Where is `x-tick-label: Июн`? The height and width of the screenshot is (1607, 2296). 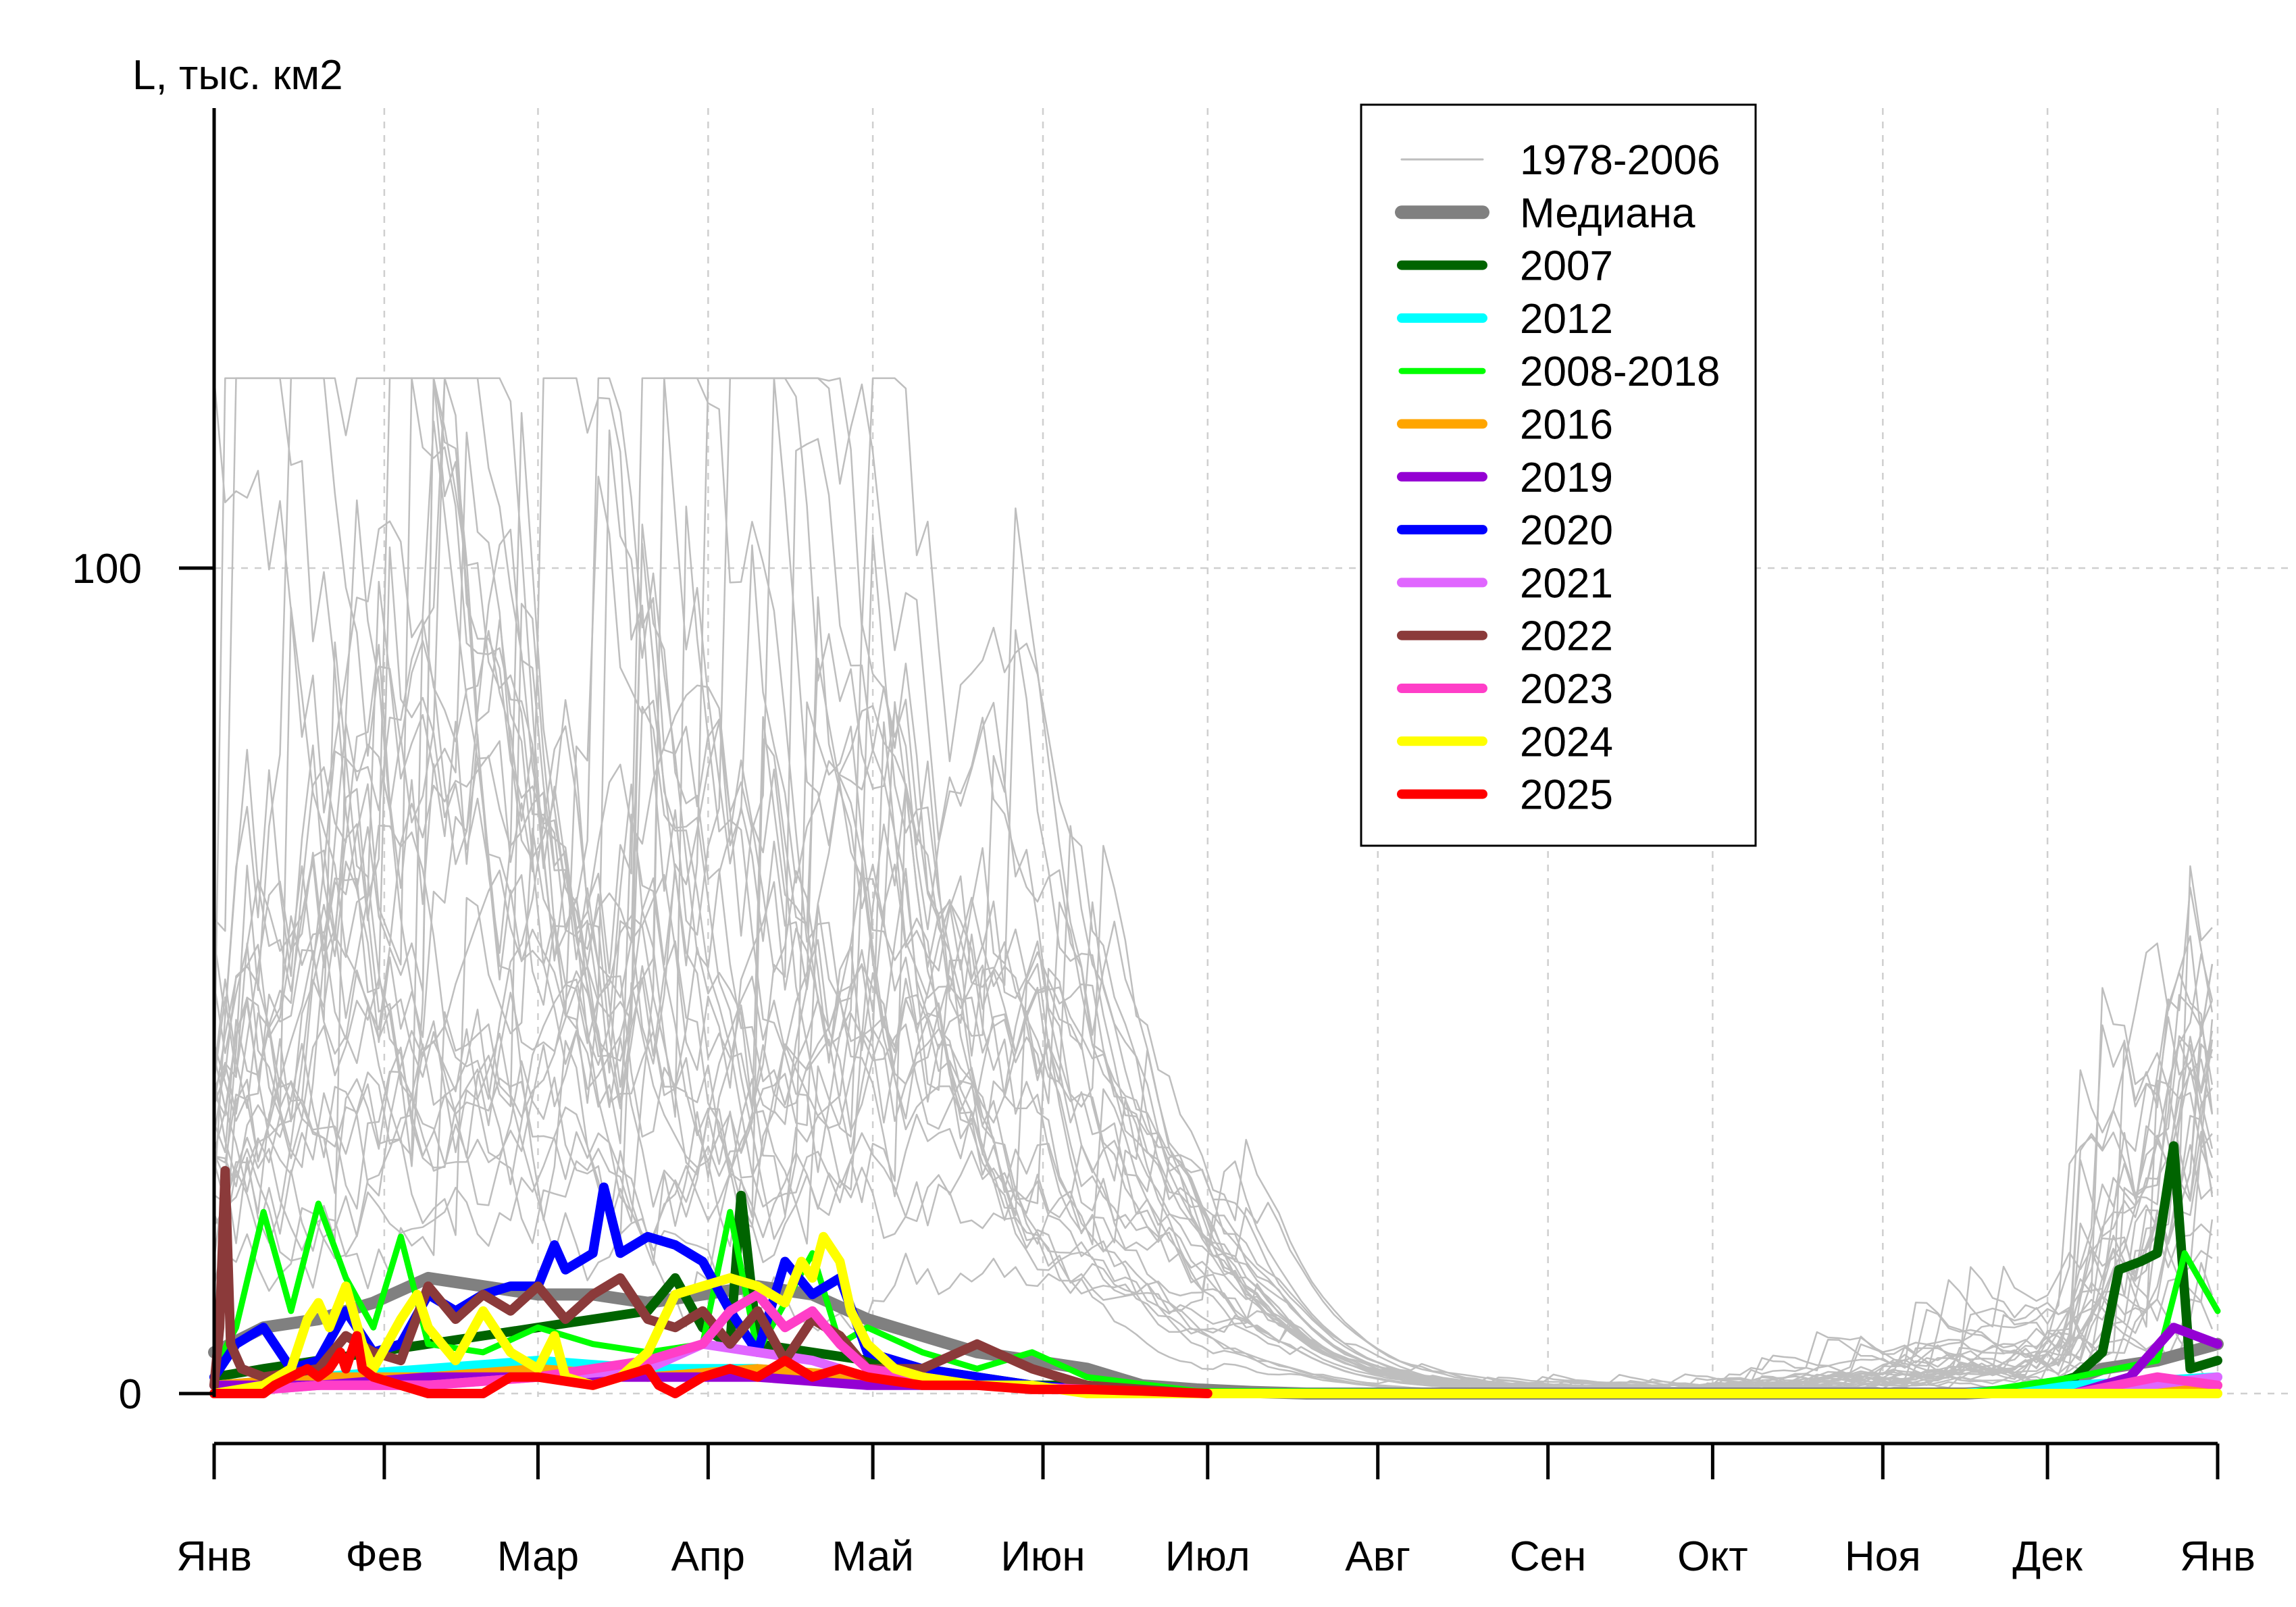 x-tick-label: Июн is located at coordinates (1042, 1556).